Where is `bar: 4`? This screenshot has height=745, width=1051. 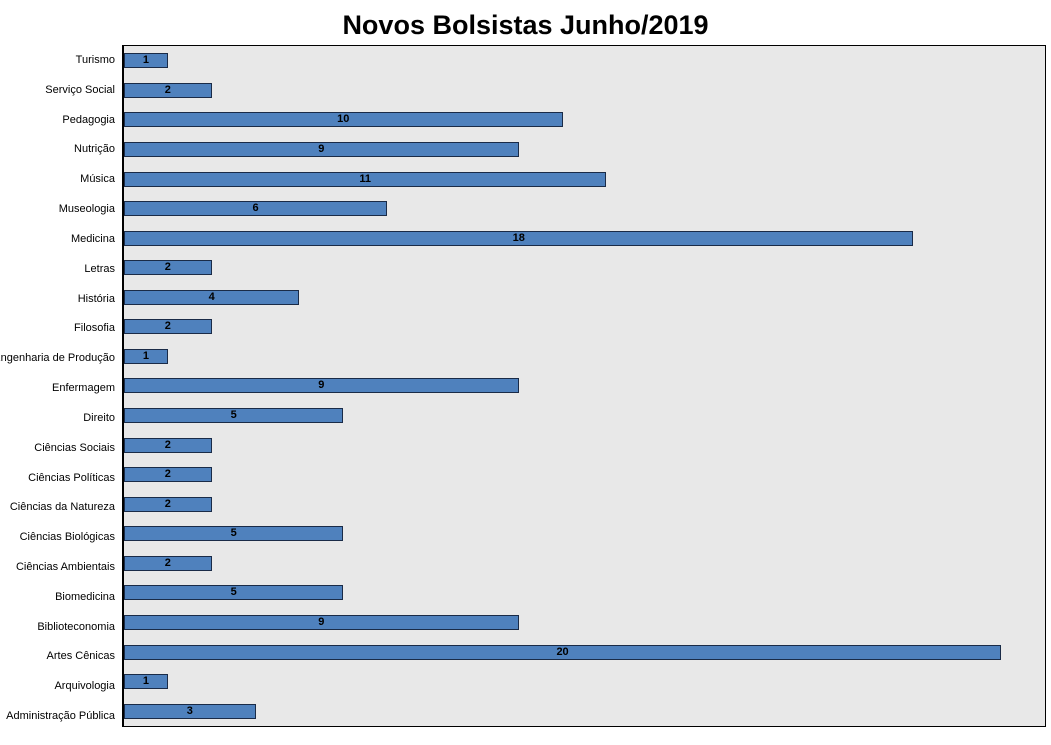
bar: 4 is located at coordinates (212, 297).